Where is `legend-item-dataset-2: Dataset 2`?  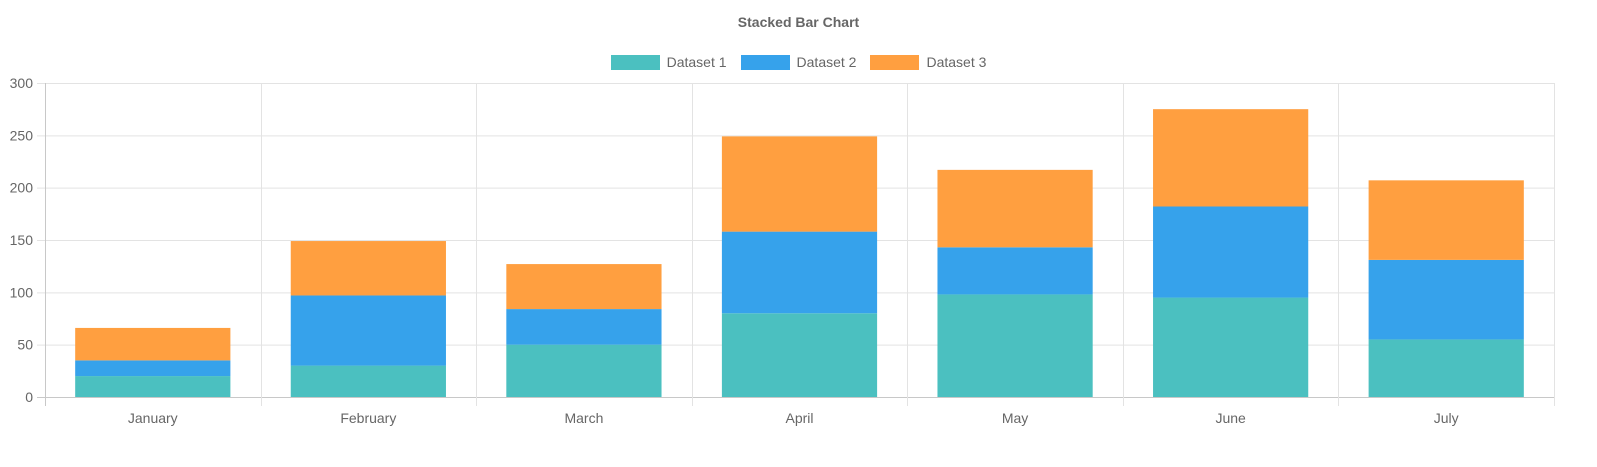 legend-item-dataset-2: Dataset 2 is located at coordinates (798, 62).